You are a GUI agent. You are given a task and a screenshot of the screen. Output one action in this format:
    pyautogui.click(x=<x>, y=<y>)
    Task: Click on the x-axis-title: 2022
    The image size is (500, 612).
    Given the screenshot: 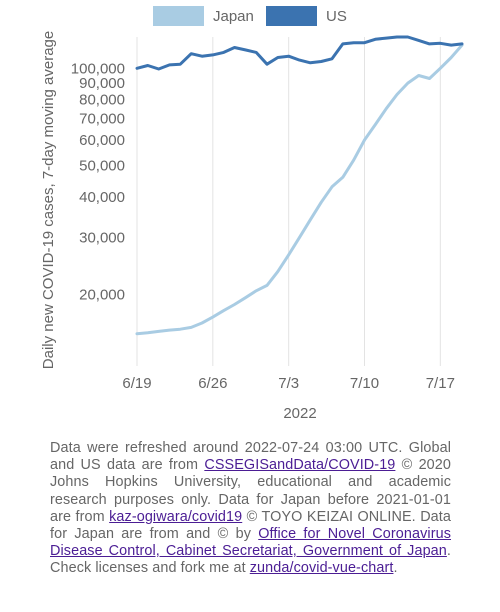 What is the action you would take?
    pyautogui.click(x=299, y=413)
    